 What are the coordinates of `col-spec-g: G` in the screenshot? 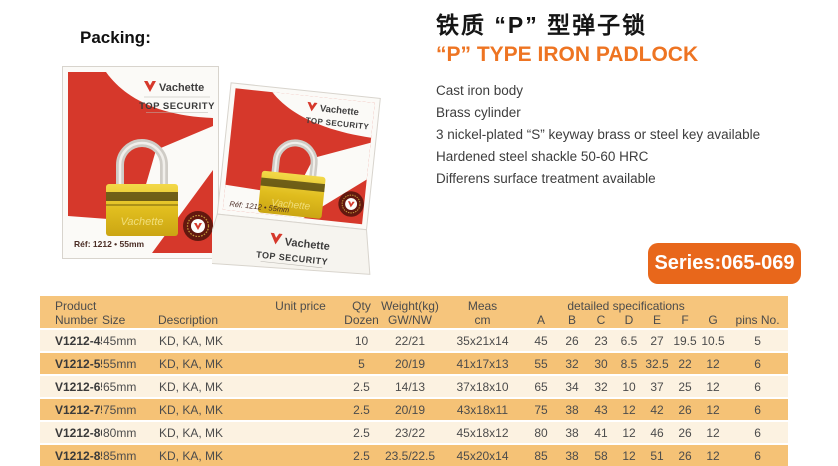 It's located at (713, 321).